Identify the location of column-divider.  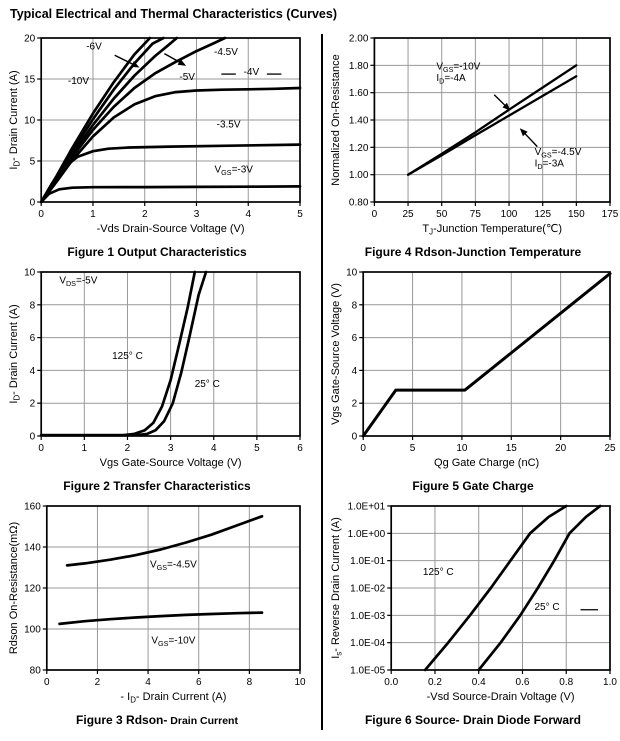
(322, 382).